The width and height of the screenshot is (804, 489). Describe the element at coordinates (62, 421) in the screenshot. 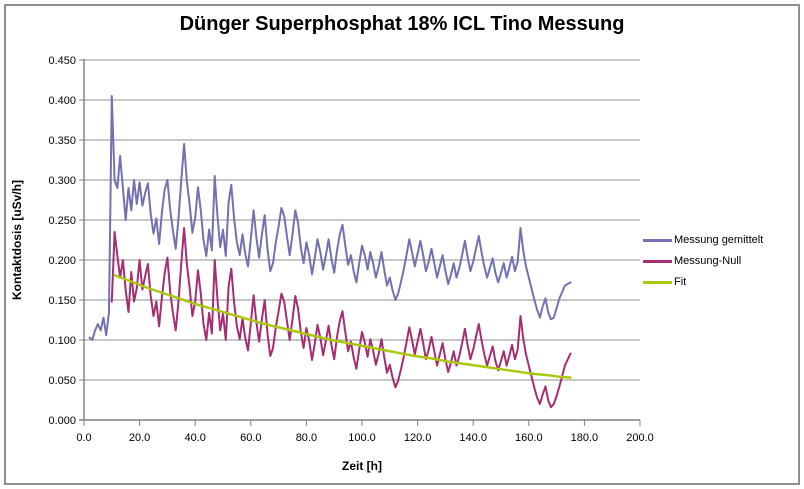

I see `y-tick-label: 0.000` at that location.